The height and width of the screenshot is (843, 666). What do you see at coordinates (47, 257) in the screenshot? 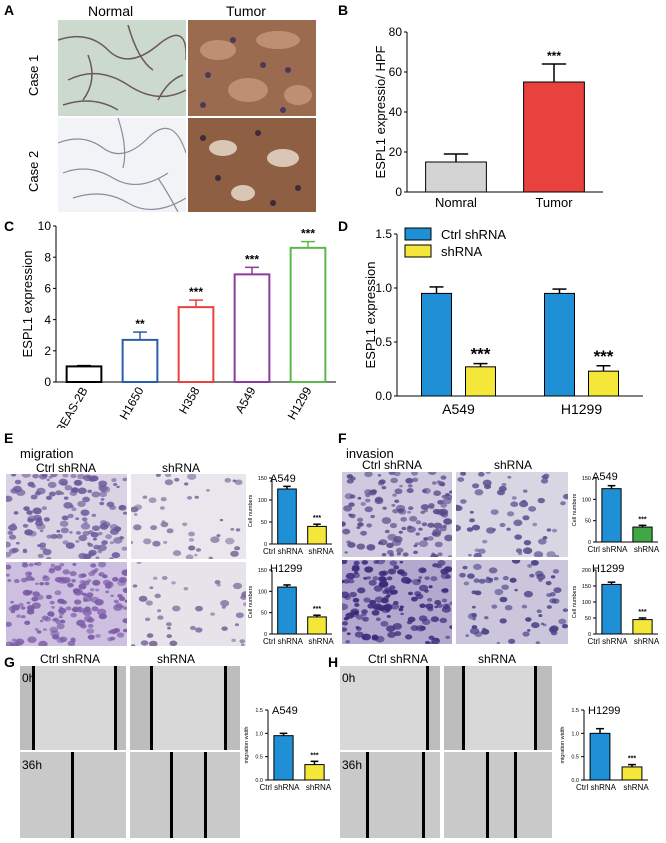
I see `y-tick-label: 8` at bounding box center [47, 257].